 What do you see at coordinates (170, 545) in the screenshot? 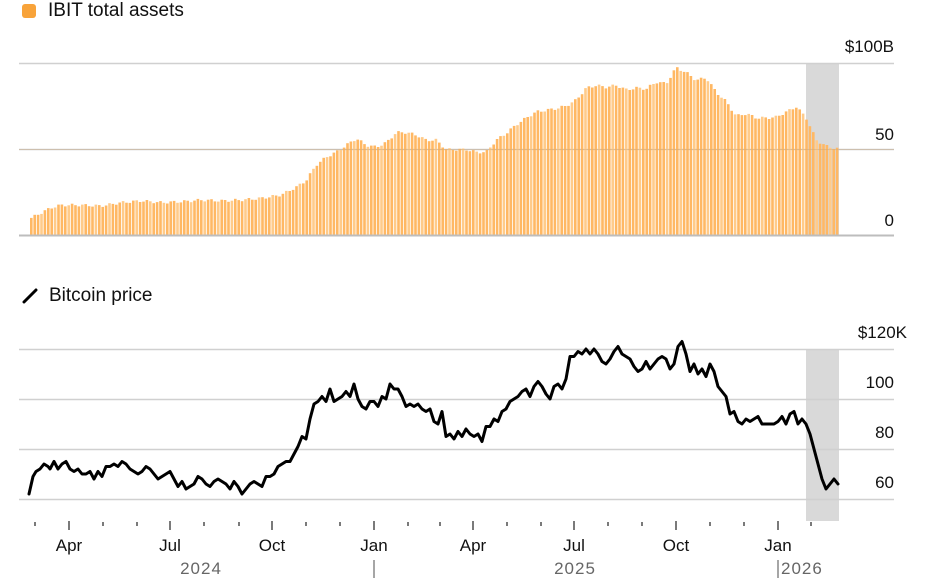
I see `x-label-jul-2024: Jul` at bounding box center [170, 545].